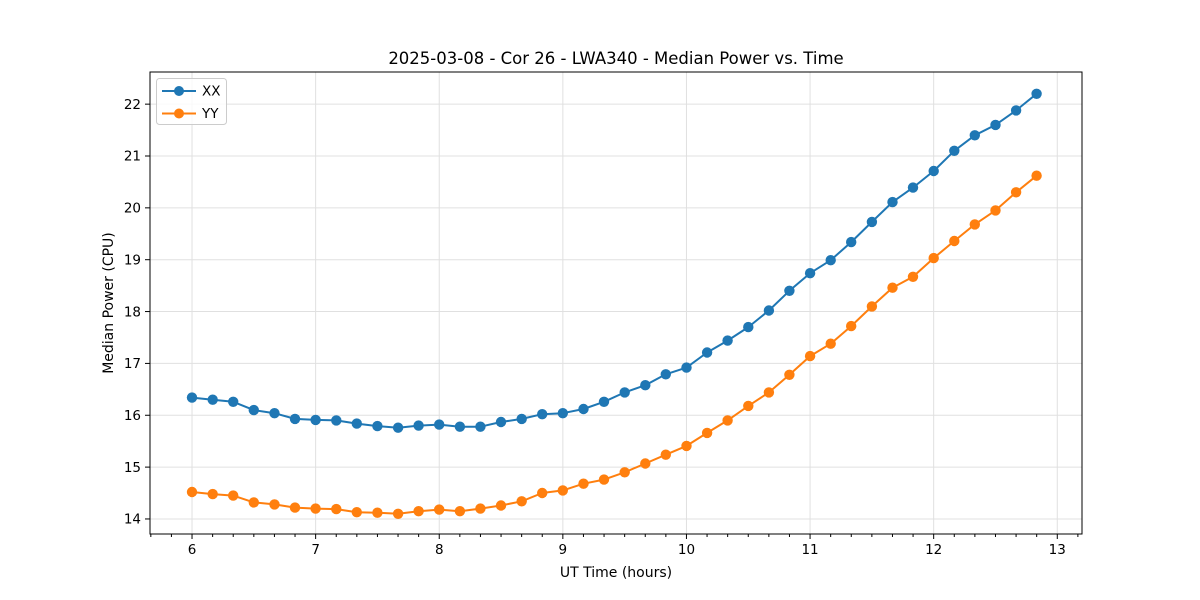 This screenshot has width=1200, height=600. What do you see at coordinates (210, 114) in the screenshot?
I see `legend-label: YY` at bounding box center [210, 114].